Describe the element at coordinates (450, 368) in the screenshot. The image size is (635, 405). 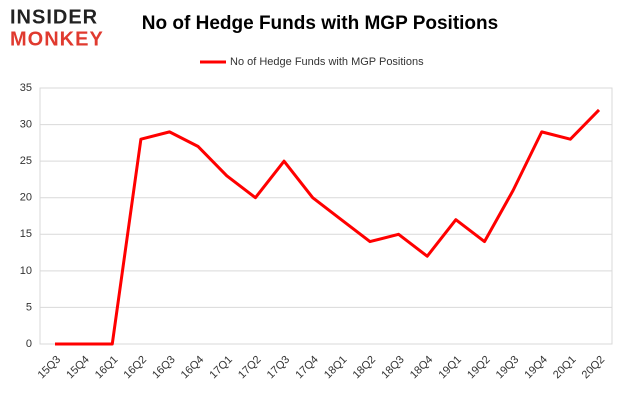
I see `x-tick-label: 19Q1` at that location.